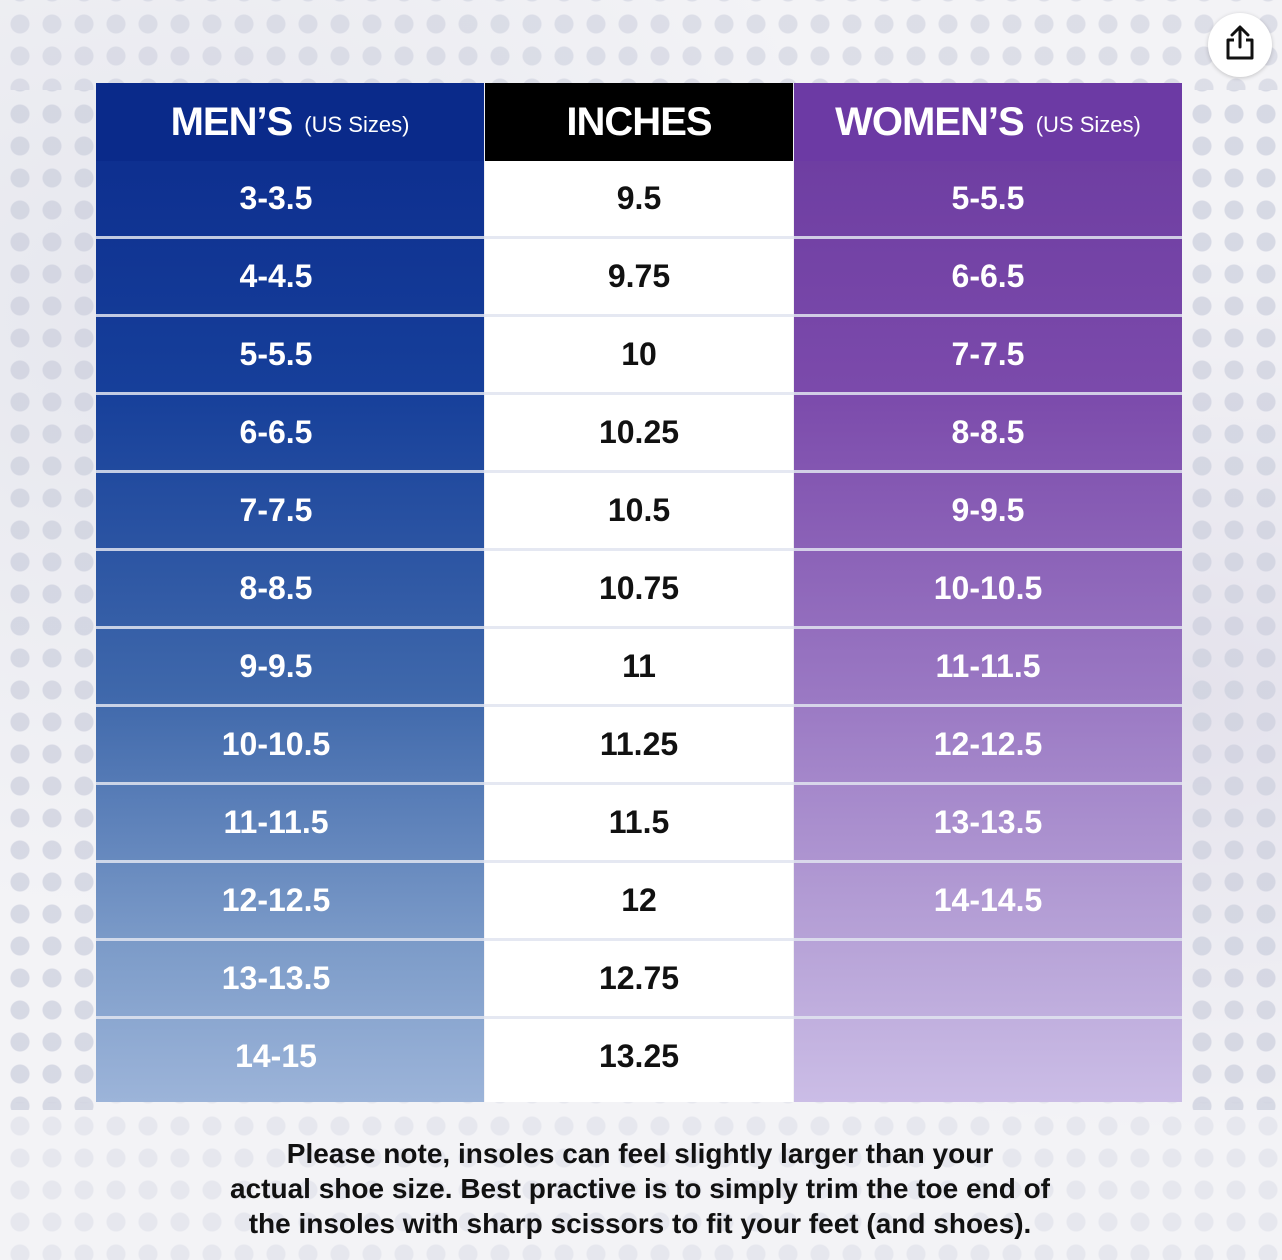 The width and height of the screenshot is (1282, 1260). I want to click on mens-size-cell: 8-8.5, so click(276, 588).